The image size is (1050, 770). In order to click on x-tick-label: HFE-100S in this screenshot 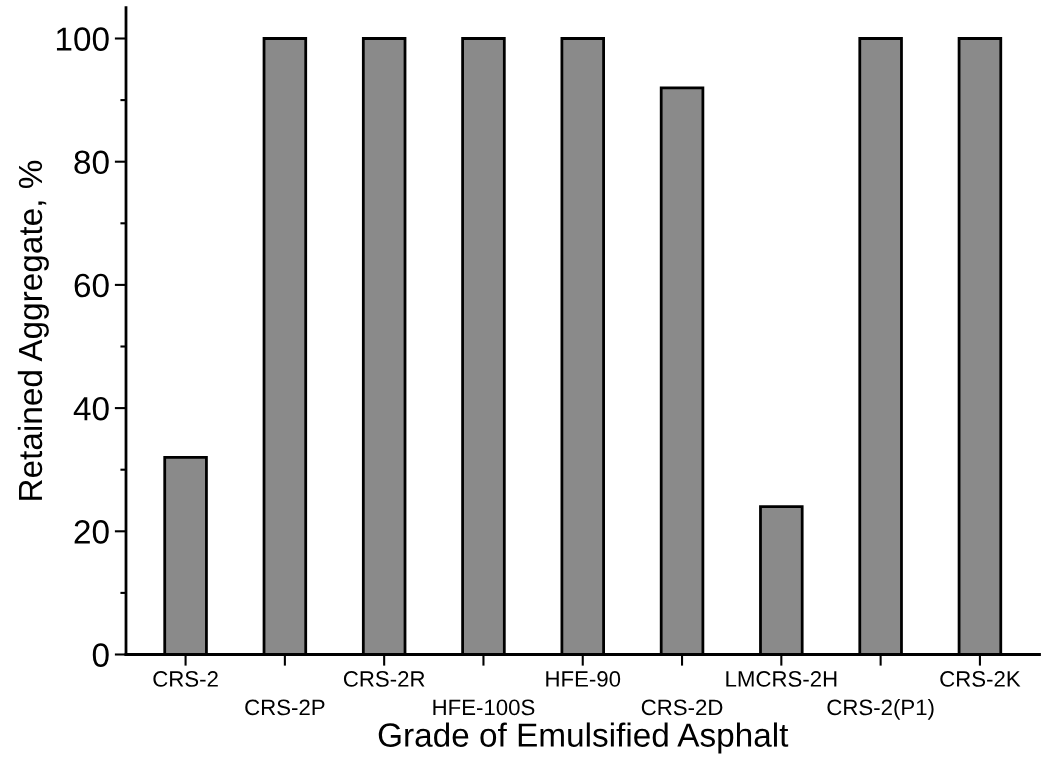, I will do `click(484, 707)`.